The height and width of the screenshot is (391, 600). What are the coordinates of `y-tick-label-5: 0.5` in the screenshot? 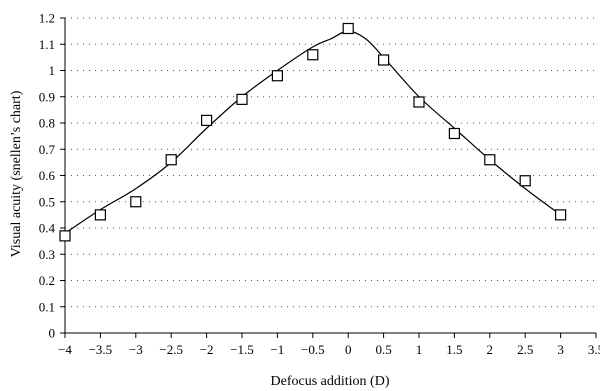 It's located at (47, 201).